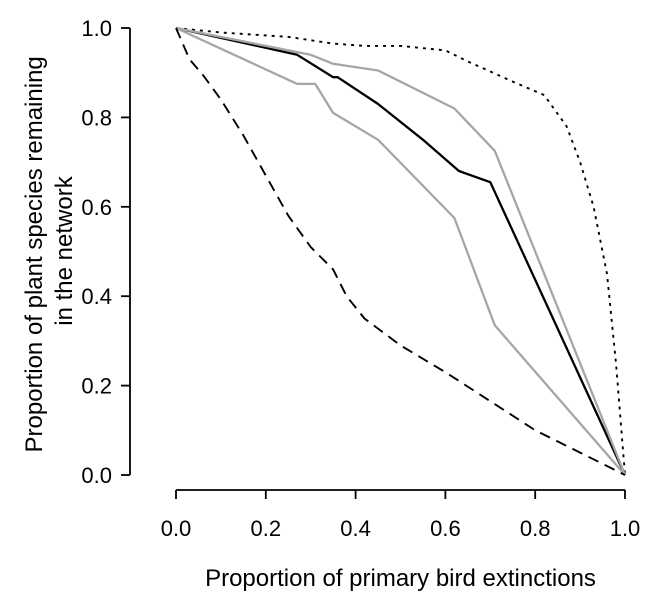 This screenshot has width=646, height=594. Describe the element at coordinates (445, 528) in the screenshot. I see `x-tick-label: 0.6` at that location.